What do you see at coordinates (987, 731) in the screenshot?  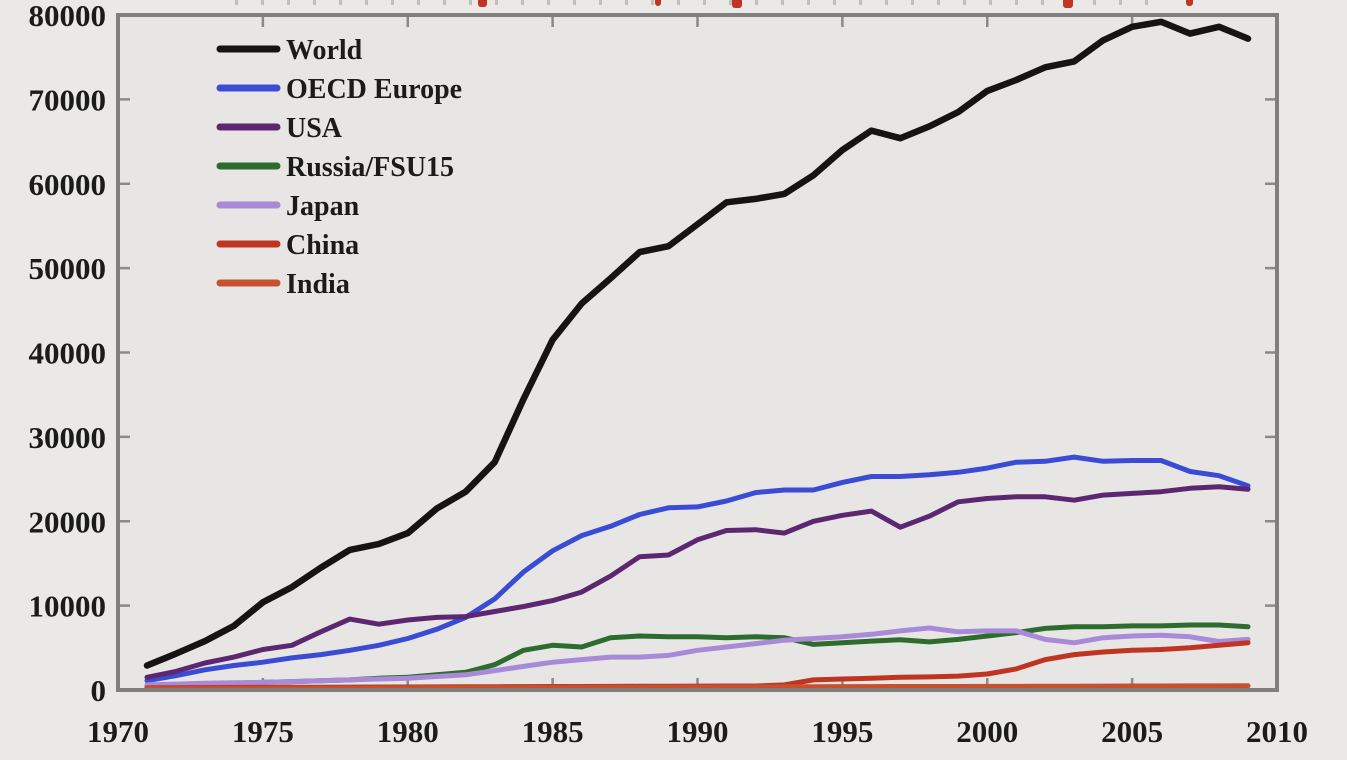 I see `x-tick-label-2000: 2000` at bounding box center [987, 731].